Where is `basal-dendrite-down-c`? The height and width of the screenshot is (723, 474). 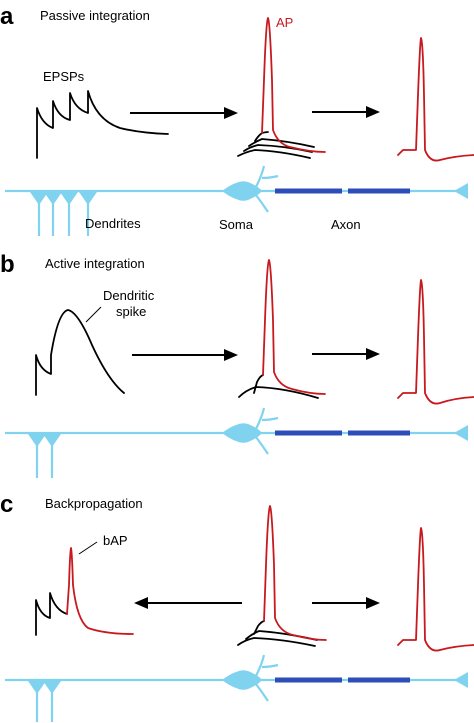 basal-dendrite-down-c is located at coordinates (262, 692).